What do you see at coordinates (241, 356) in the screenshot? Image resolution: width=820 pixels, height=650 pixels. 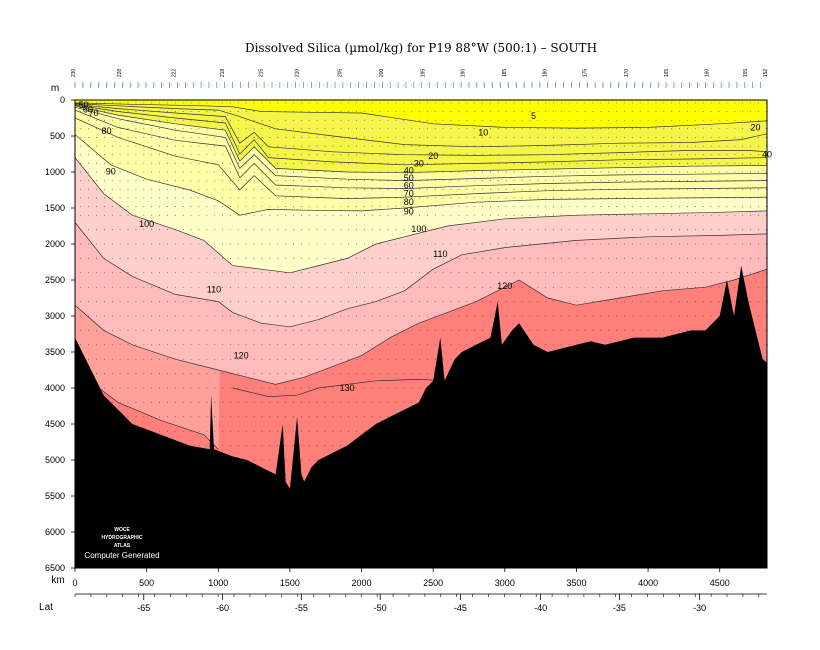 I see `contour-label: 120` at bounding box center [241, 356].